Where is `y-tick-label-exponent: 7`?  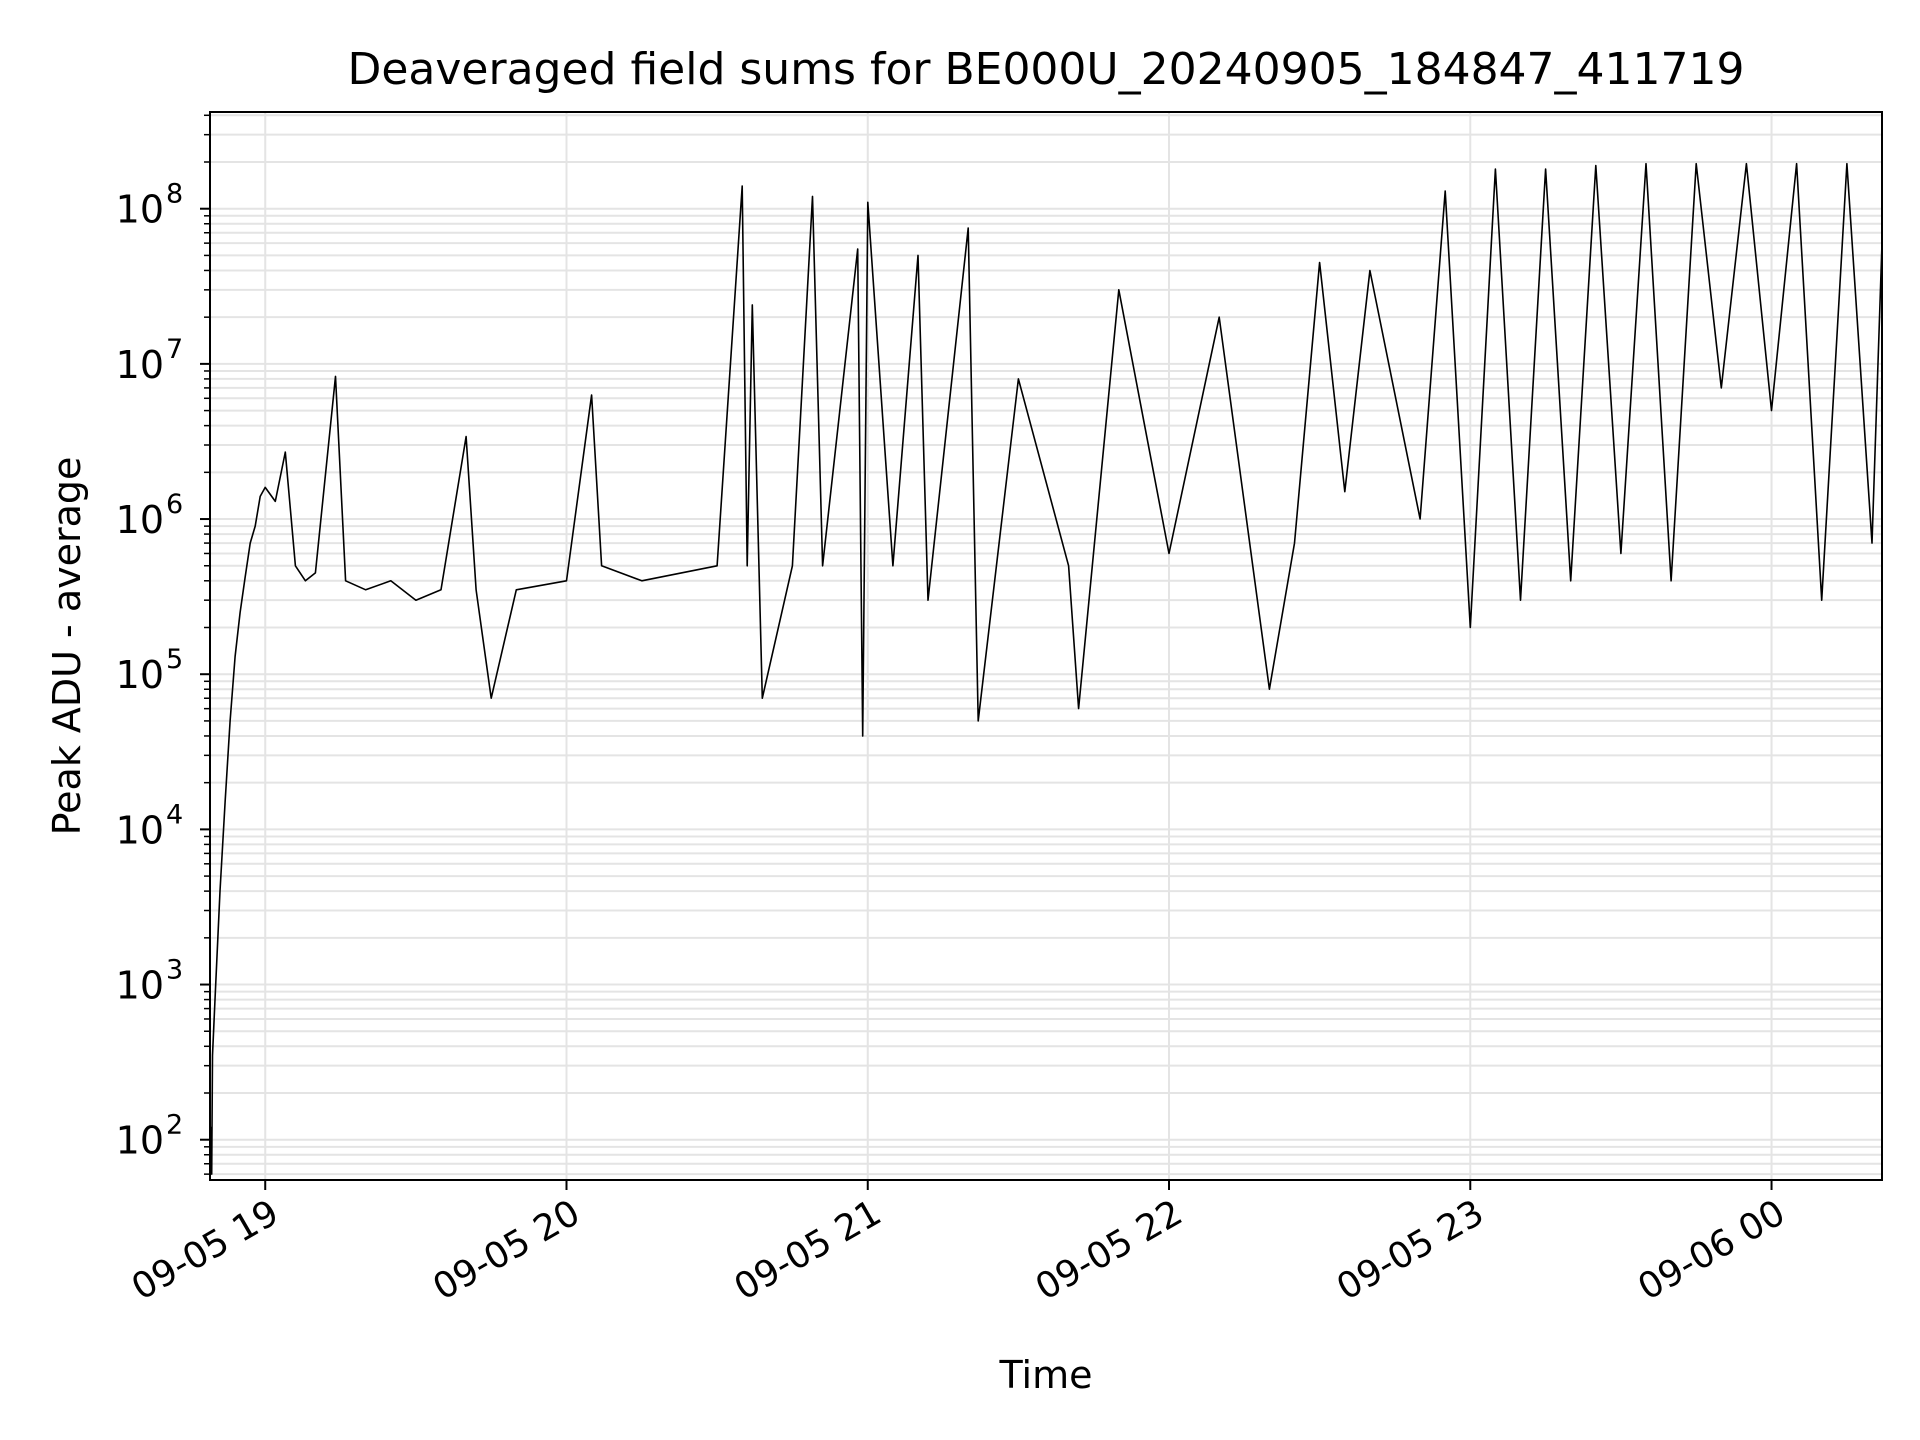
y-tick-label-exponent: 7 is located at coordinates (174, 349).